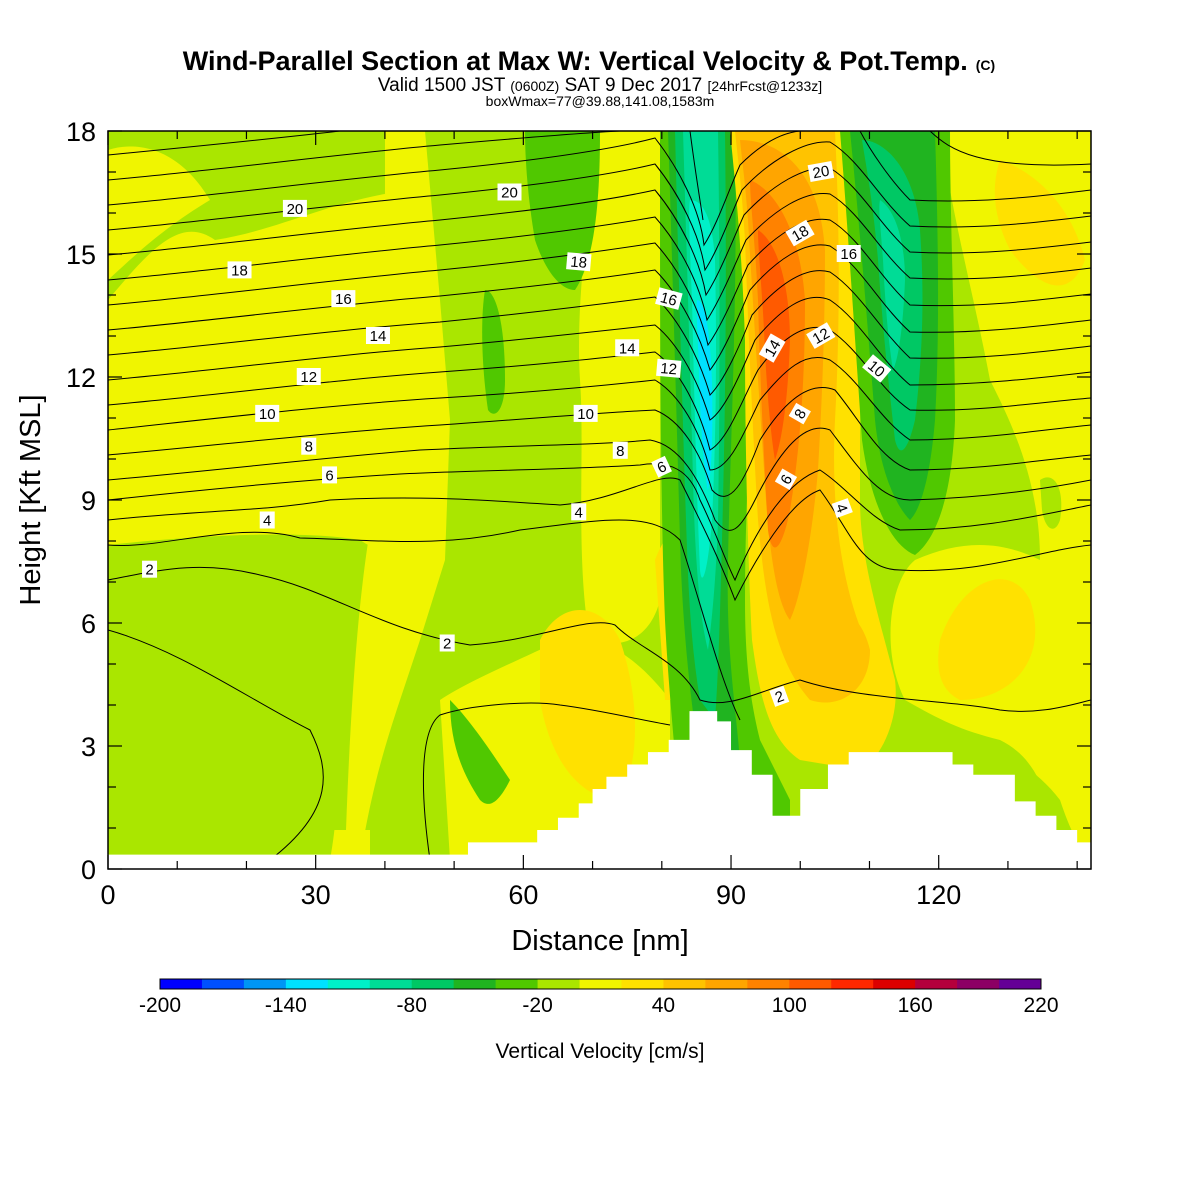  What do you see at coordinates (88, 624) in the screenshot?
I see `y-tick-label: 6` at bounding box center [88, 624].